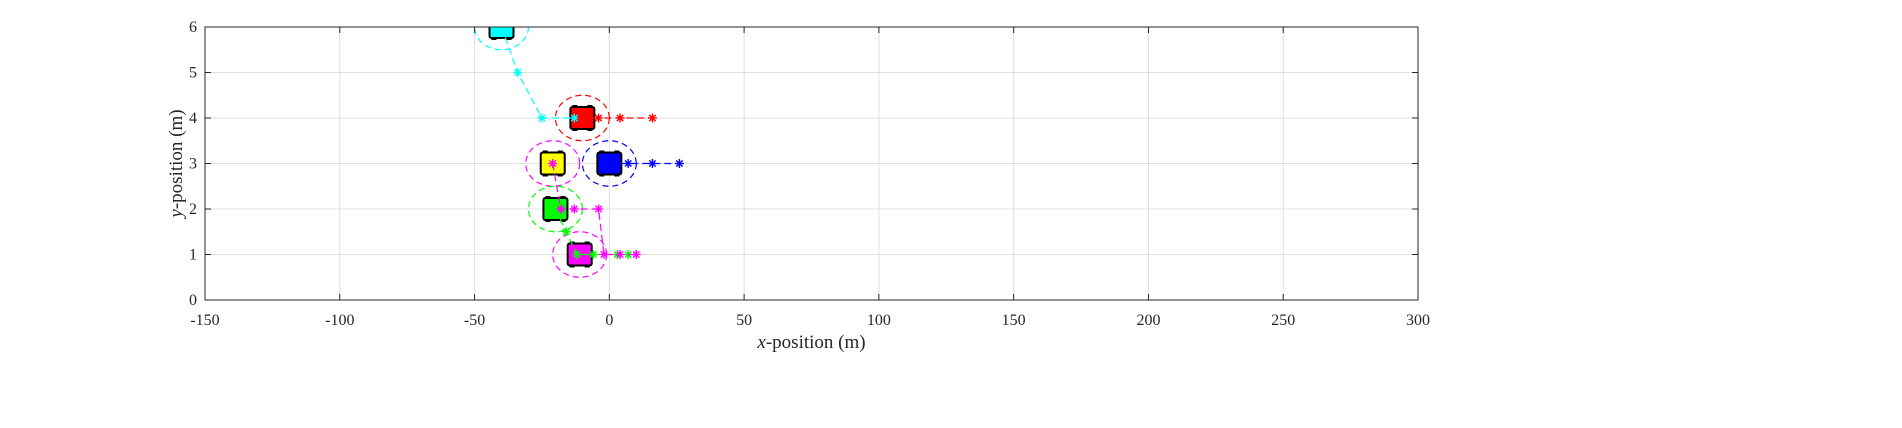  Describe the element at coordinates (1418, 320) in the screenshot. I see `x-tick-label: 300` at that location.